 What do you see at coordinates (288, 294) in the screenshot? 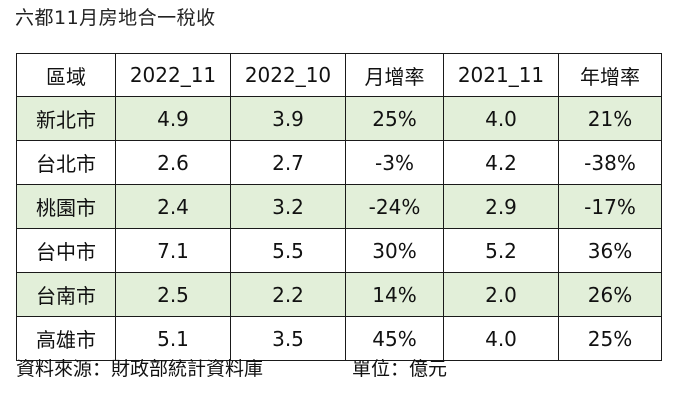
I see `cell-2022-10: 2.2` at bounding box center [288, 294].